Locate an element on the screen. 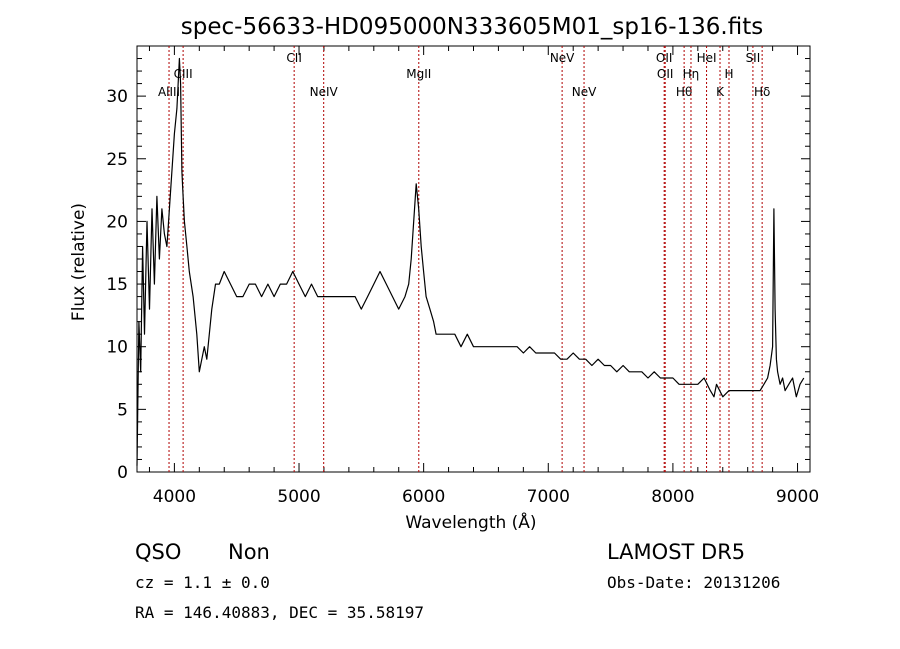  ra-dec: RA = 146.40883, DEC = 35.58197 is located at coordinates (279, 612).